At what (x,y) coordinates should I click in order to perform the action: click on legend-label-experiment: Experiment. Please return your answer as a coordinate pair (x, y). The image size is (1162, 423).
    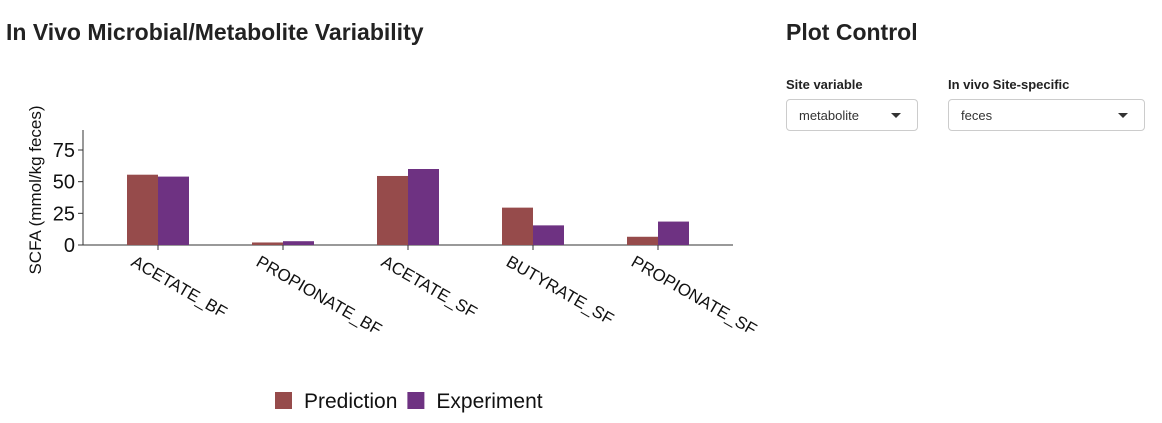
    Looking at the image, I should click on (489, 401).